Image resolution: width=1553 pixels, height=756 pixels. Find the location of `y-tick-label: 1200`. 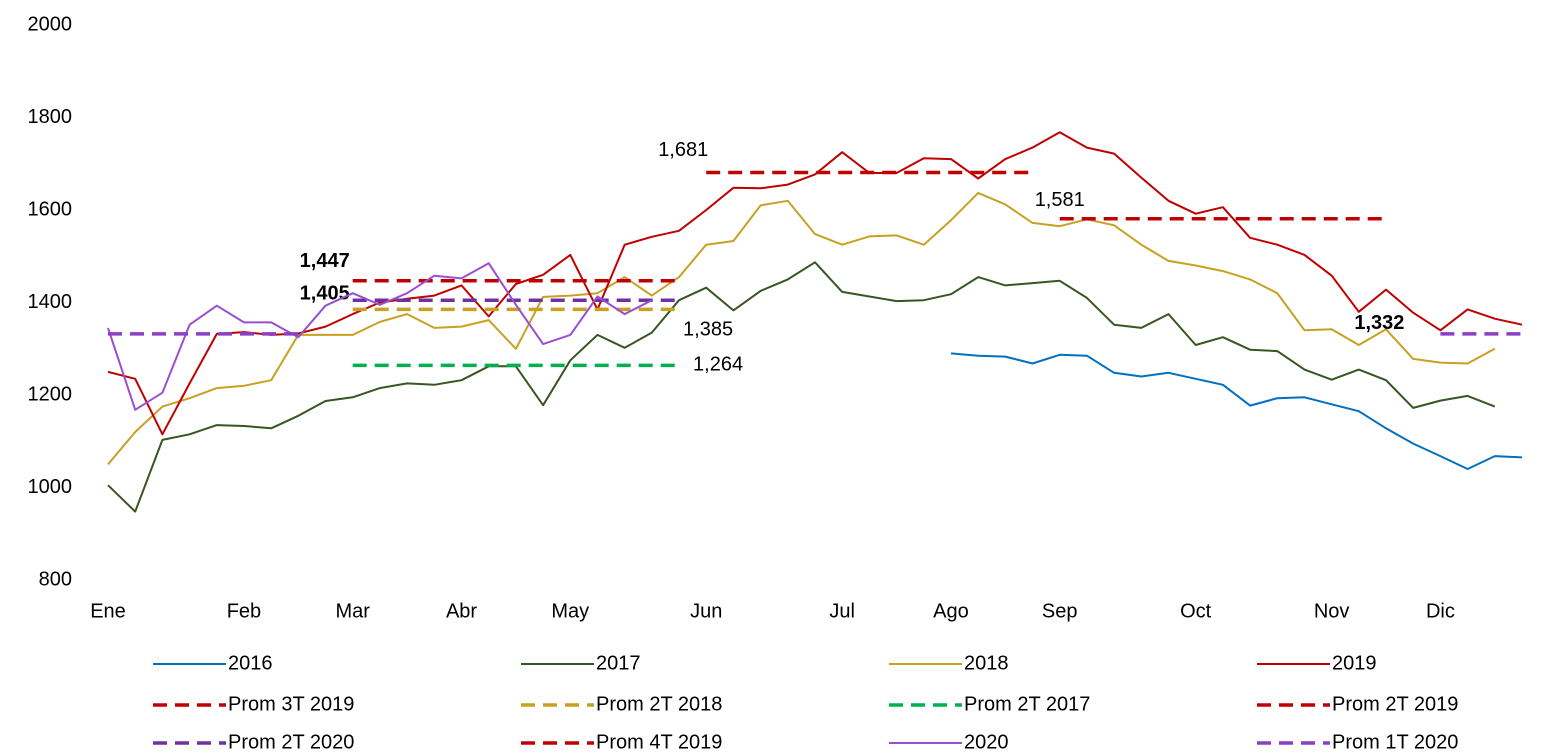

y-tick-label: 1200 is located at coordinates (50, 394).